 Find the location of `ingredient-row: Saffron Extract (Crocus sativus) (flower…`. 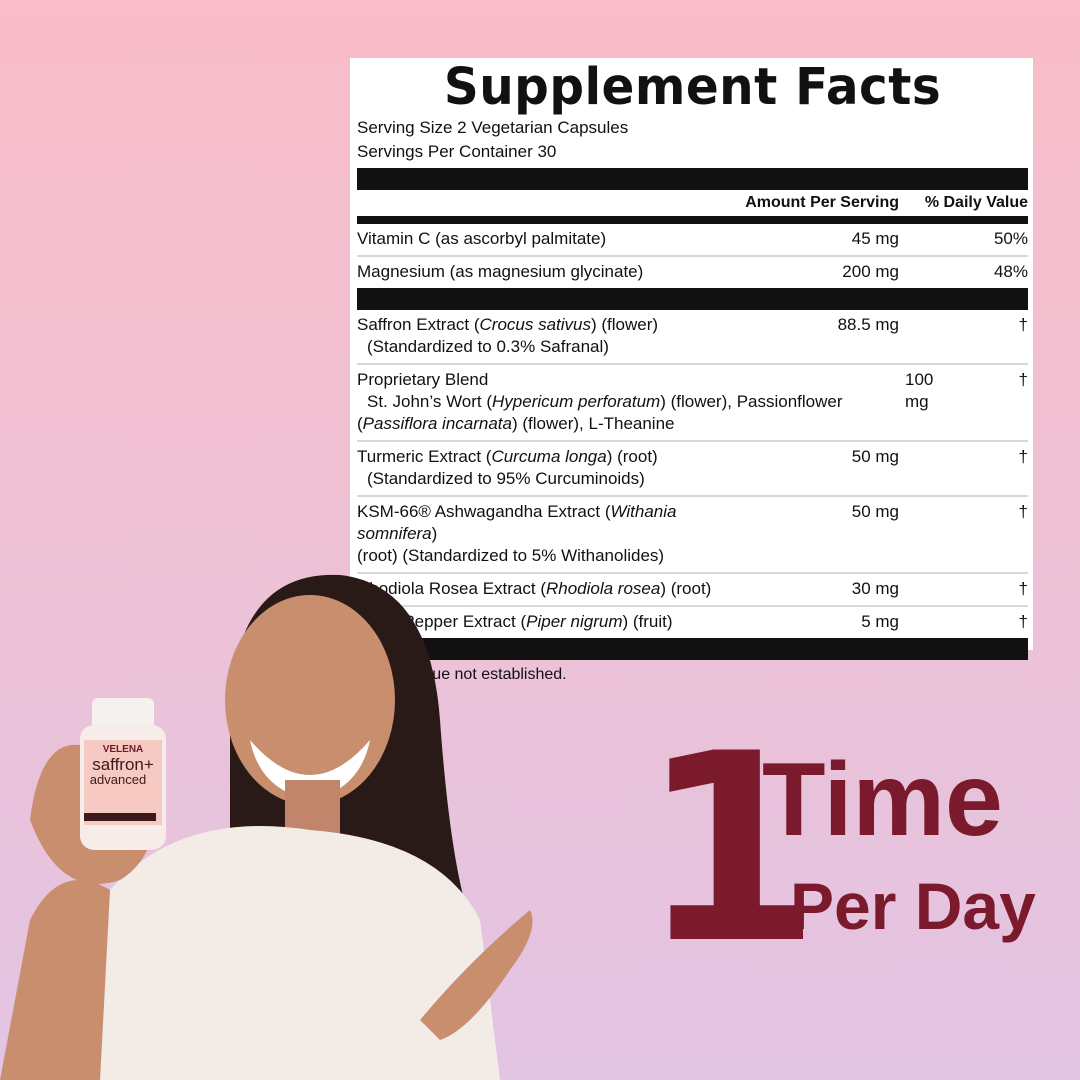

ingredient-row: Saffron Extract (Crocus sativus) (flower… is located at coordinates (692, 335).